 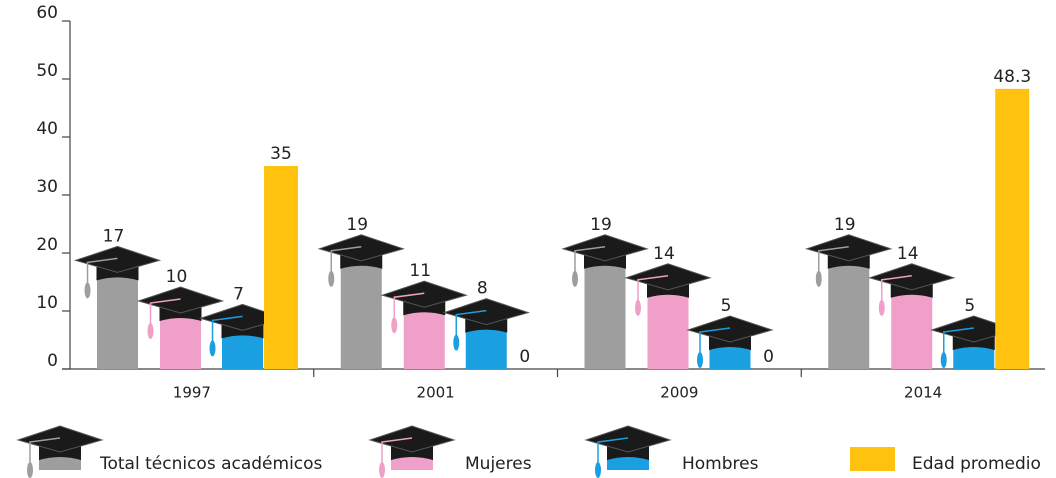 What do you see at coordinates (679, 393) in the screenshot?
I see `x-tick-label: 2009` at bounding box center [679, 393].